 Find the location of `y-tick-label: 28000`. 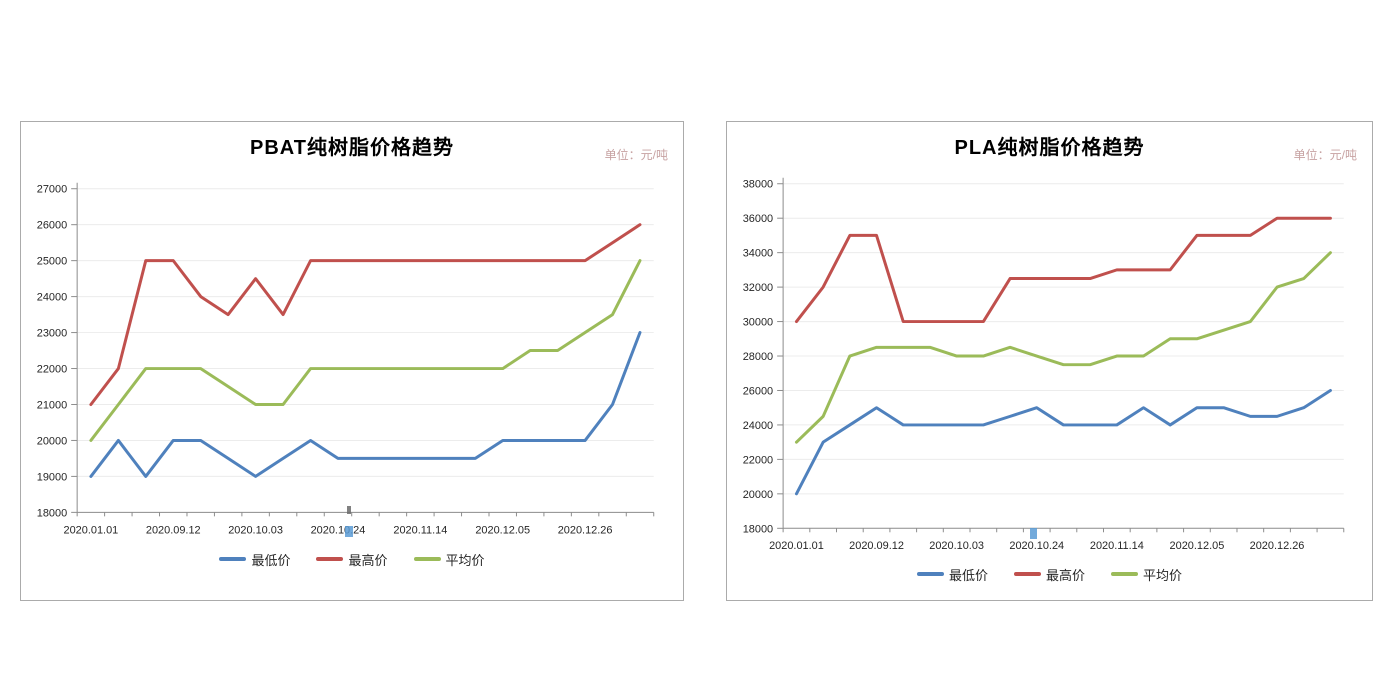

y-tick-label: 28000 is located at coordinates (758, 357).